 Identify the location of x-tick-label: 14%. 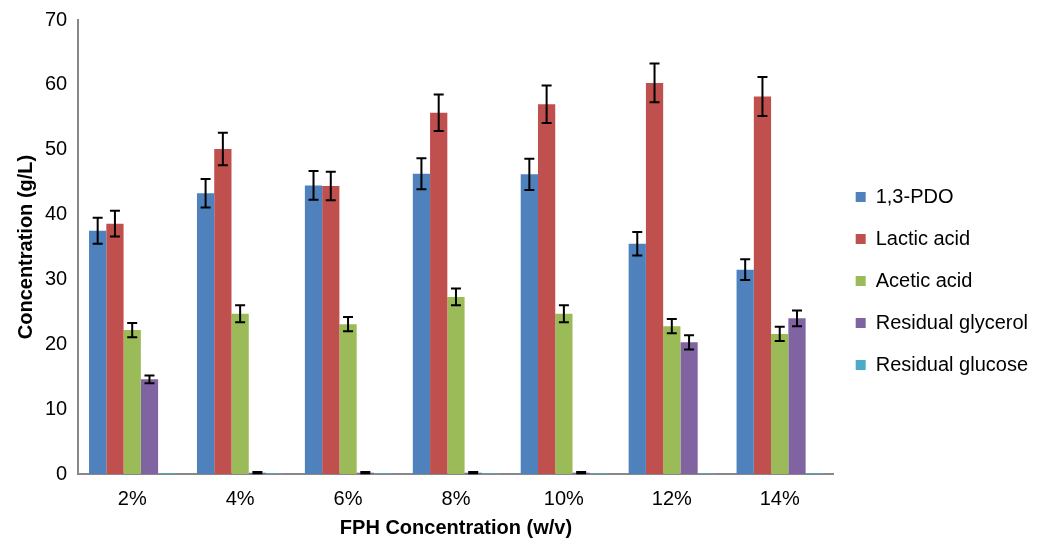
(779, 497).